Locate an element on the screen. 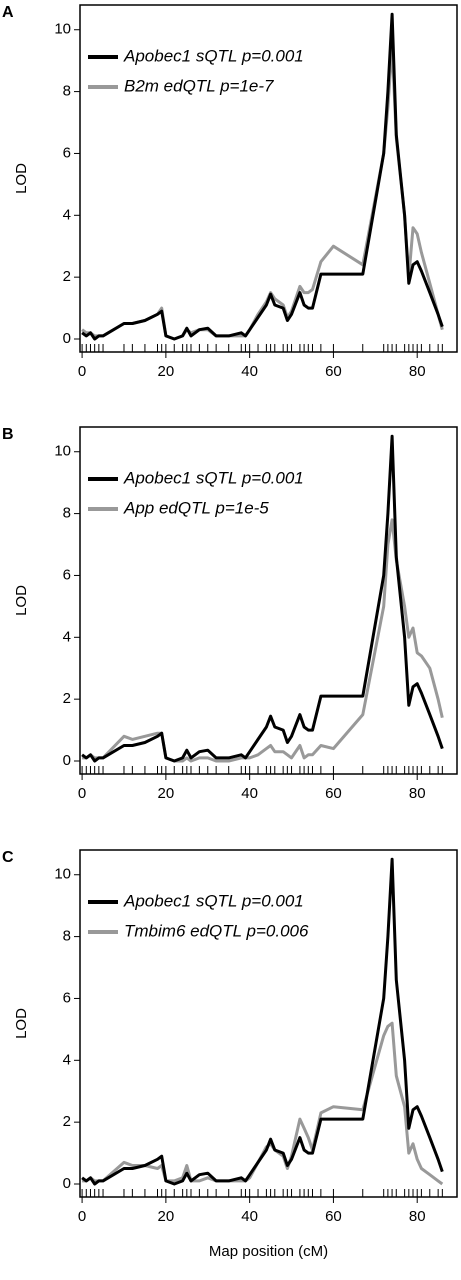 This screenshot has width=461, height=1280. panel-label: C is located at coordinates (8, 857).